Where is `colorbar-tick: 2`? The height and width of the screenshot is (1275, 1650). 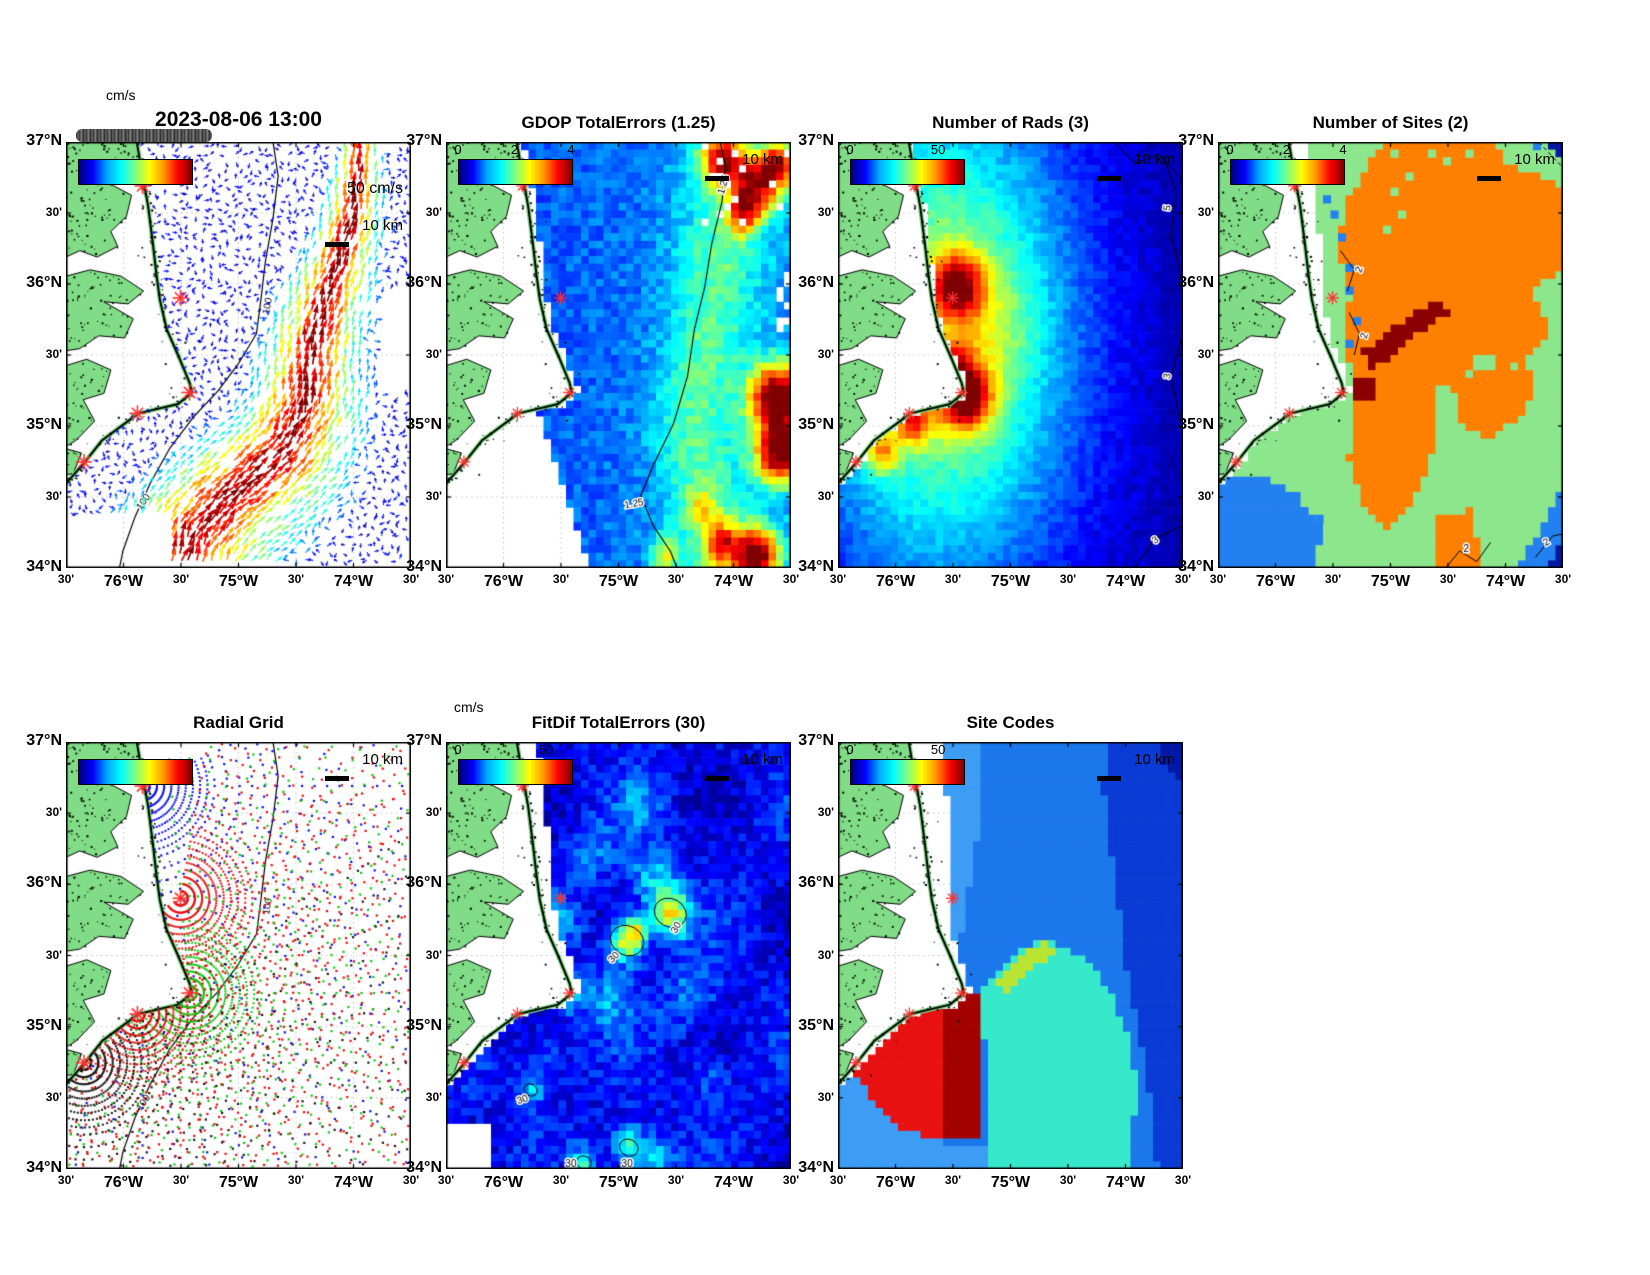 colorbar-tick: 2 is located at coordinates (1286, 149).